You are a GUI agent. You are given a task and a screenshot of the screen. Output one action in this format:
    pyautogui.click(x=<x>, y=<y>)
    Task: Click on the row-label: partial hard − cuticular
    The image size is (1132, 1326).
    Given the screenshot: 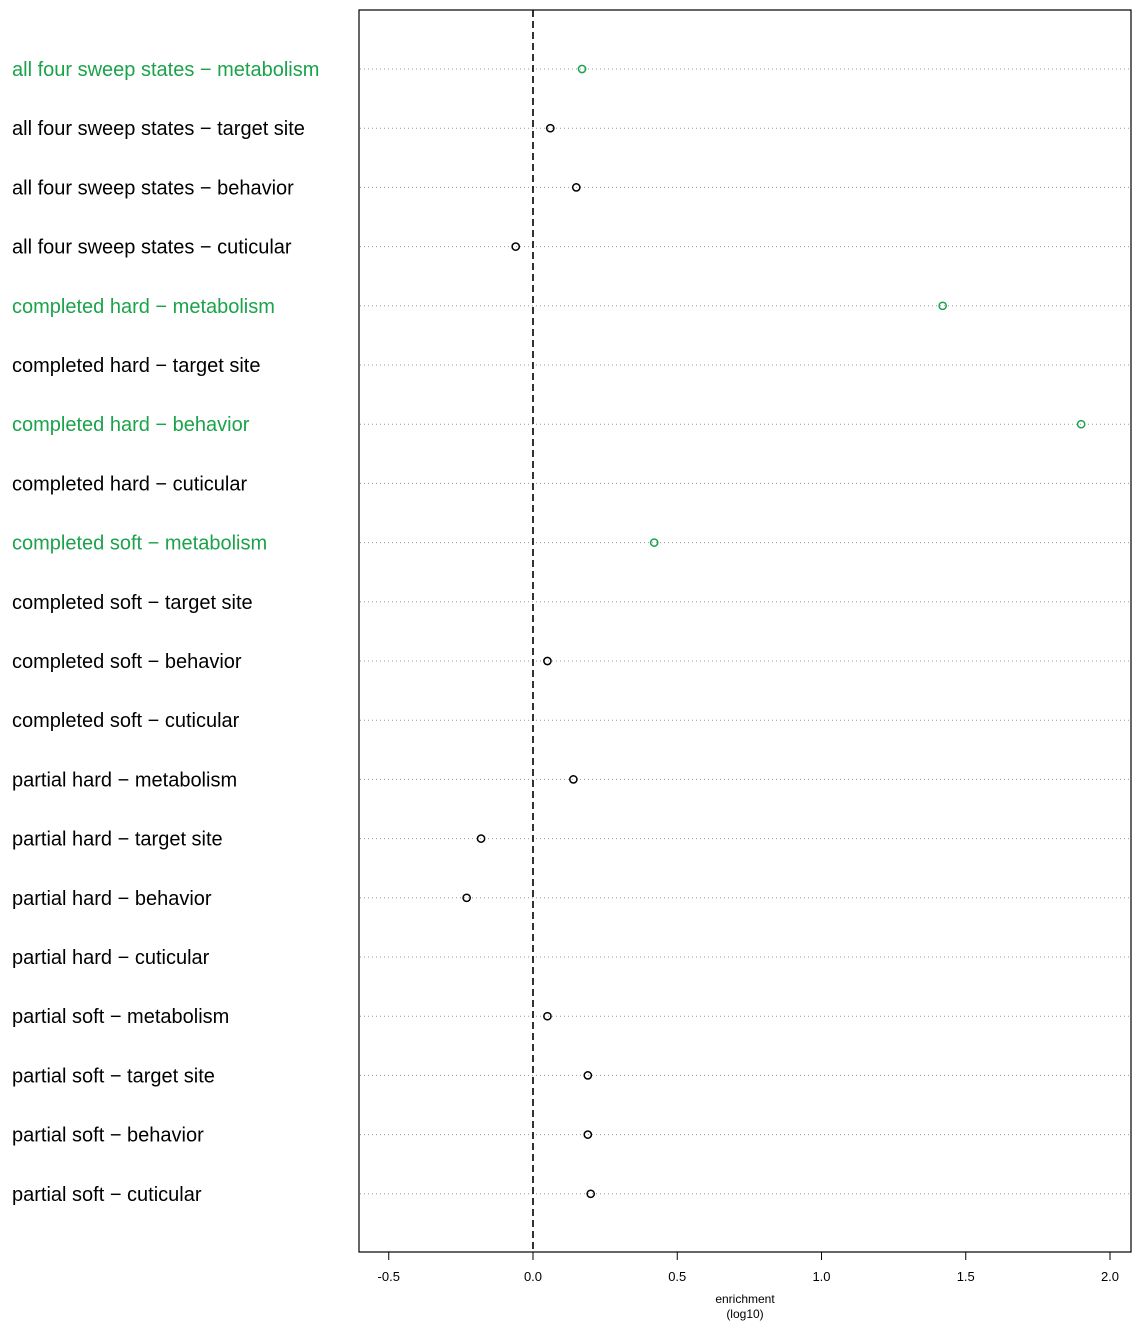 What is the action you would take?
    pyautogui.click(x=111, y=958)
    